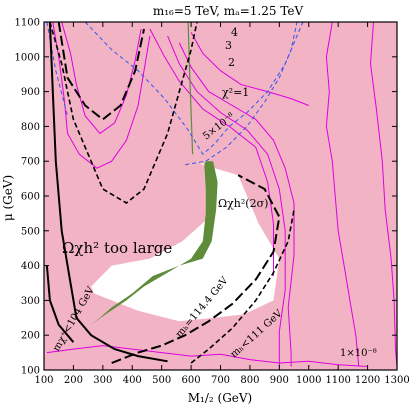 Image resolution: width=415 pixels, height=415 pixels. I want to click on annotation-chi2-4: 4, so click(234, 32).